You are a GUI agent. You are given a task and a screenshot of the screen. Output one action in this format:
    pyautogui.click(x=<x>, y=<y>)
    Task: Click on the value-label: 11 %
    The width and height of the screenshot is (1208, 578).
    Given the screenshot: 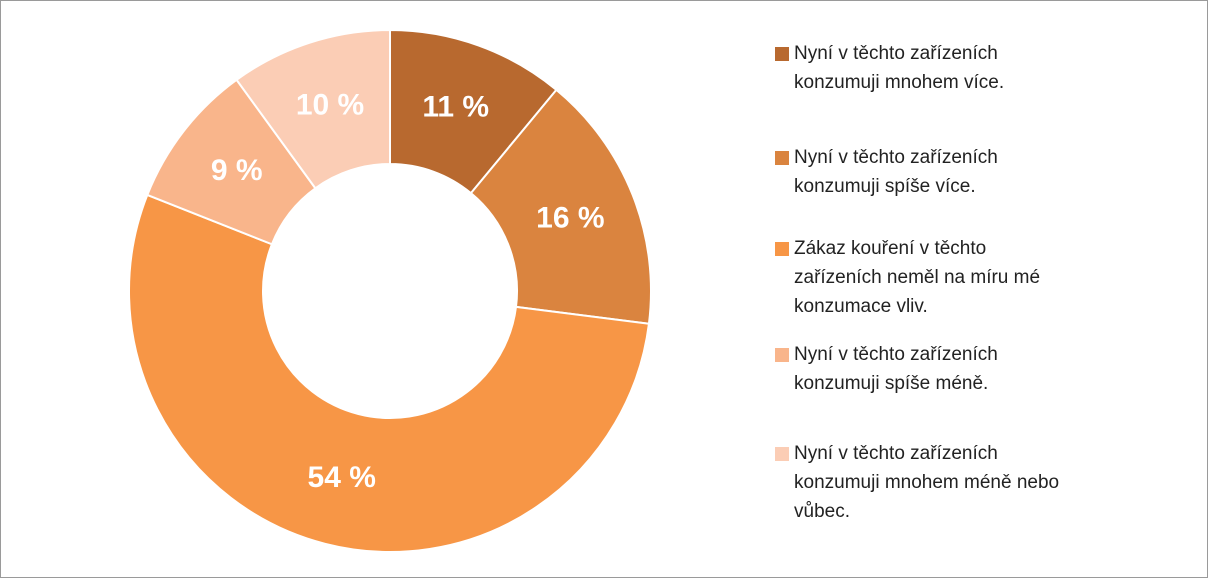 What is the action you would take?
    pyautogui.click(x=455, y=106)
    